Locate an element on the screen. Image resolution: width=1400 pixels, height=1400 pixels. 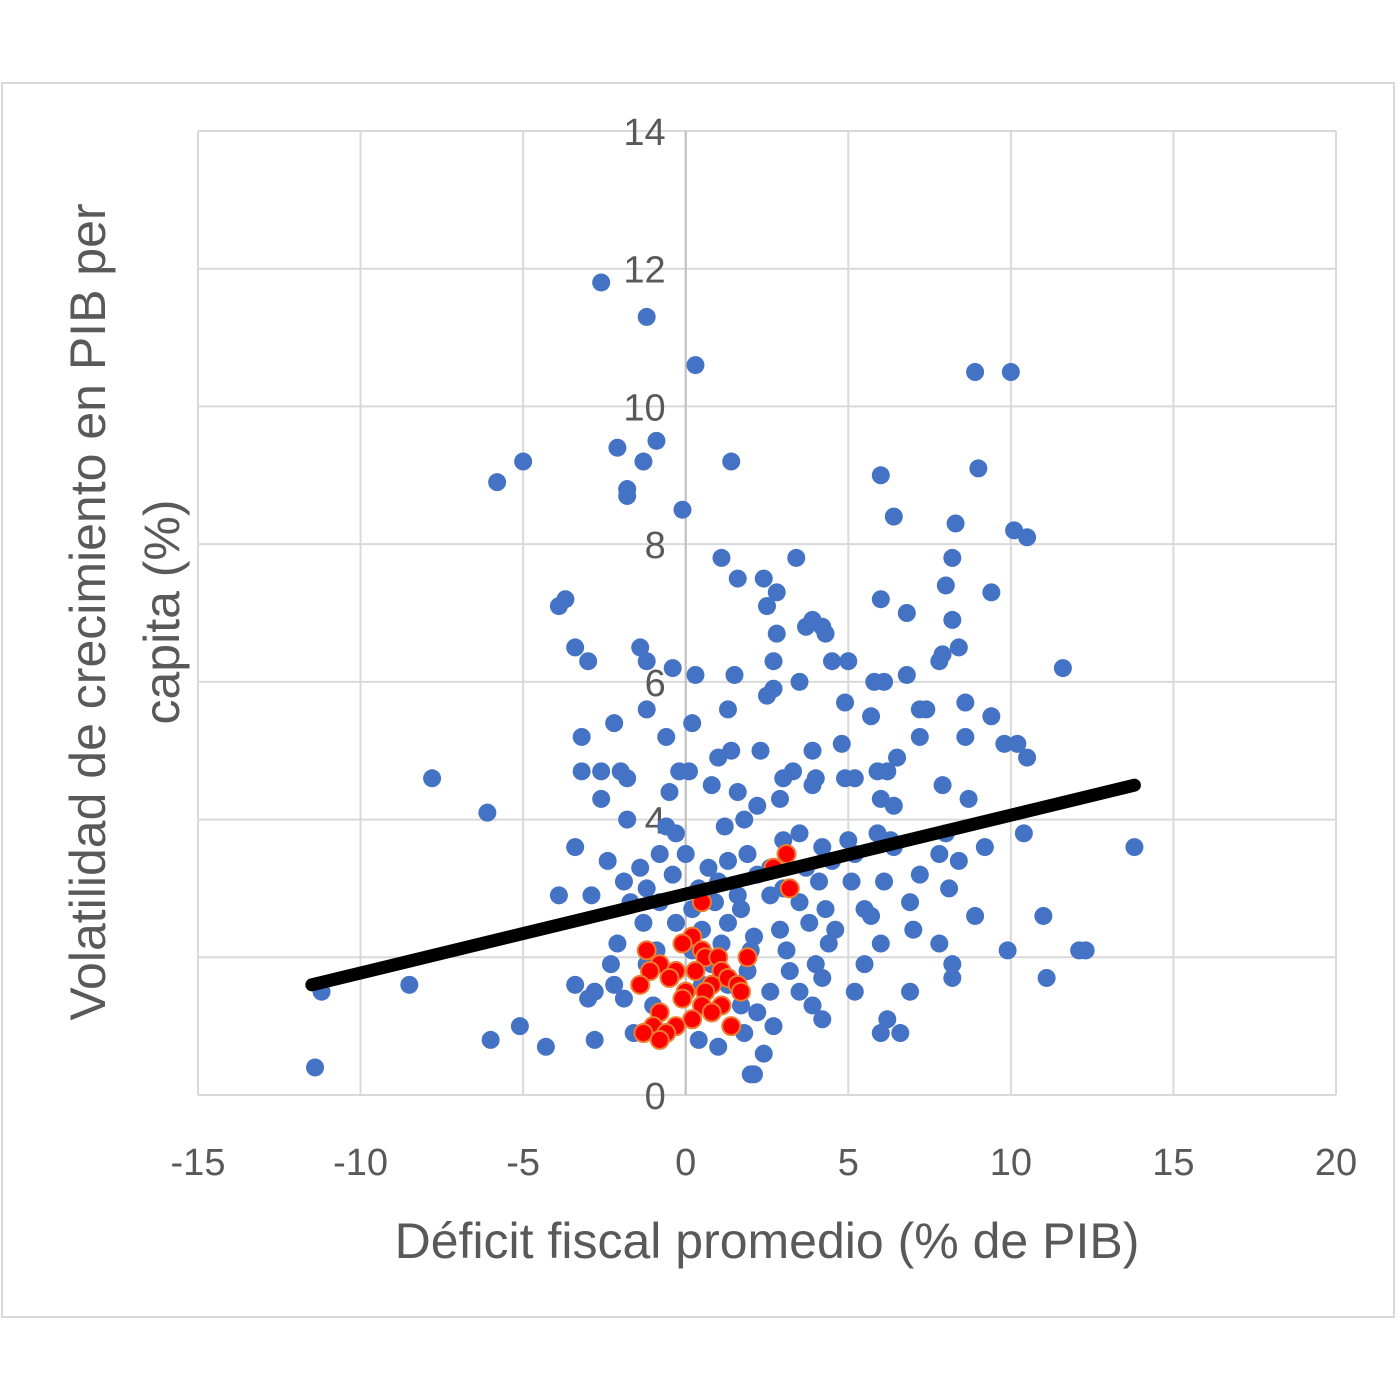
x-tick-label: 20 is located at coordinates (1336, 1163).